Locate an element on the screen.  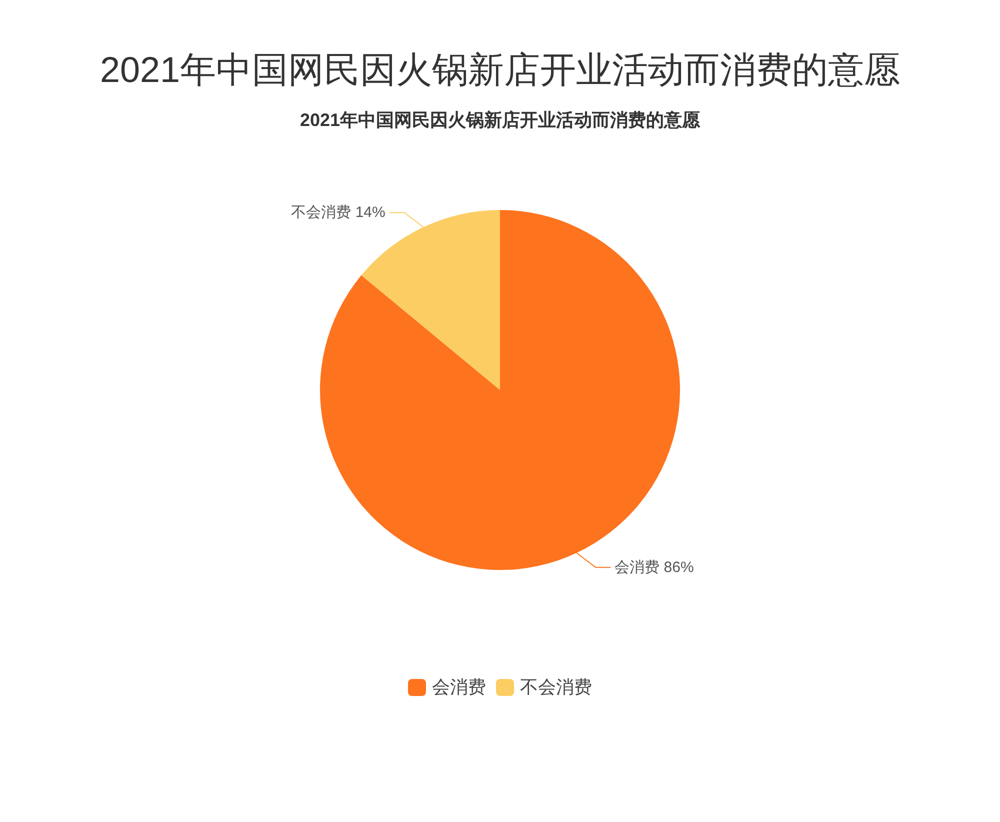
data-label: 不会消费 14% is located at coordinates (338, 213).